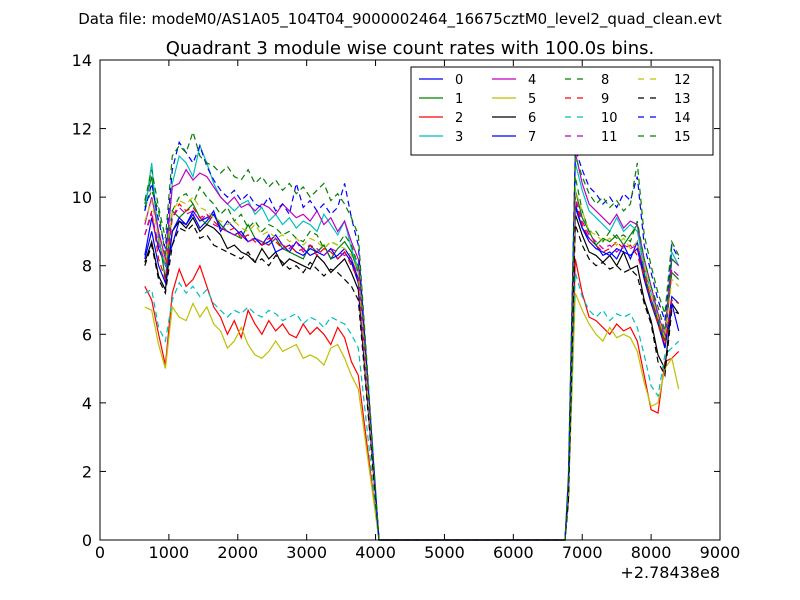  Describe the element at coordinates (720, 552) in the screenshot. I see `x-tick-label: 9000` at that location.